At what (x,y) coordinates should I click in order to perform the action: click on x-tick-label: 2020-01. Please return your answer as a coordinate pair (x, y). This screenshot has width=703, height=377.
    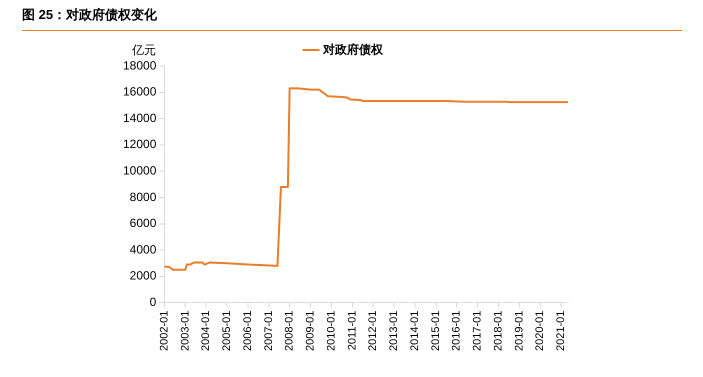
    Looking at the image, I should click on (540, 331).